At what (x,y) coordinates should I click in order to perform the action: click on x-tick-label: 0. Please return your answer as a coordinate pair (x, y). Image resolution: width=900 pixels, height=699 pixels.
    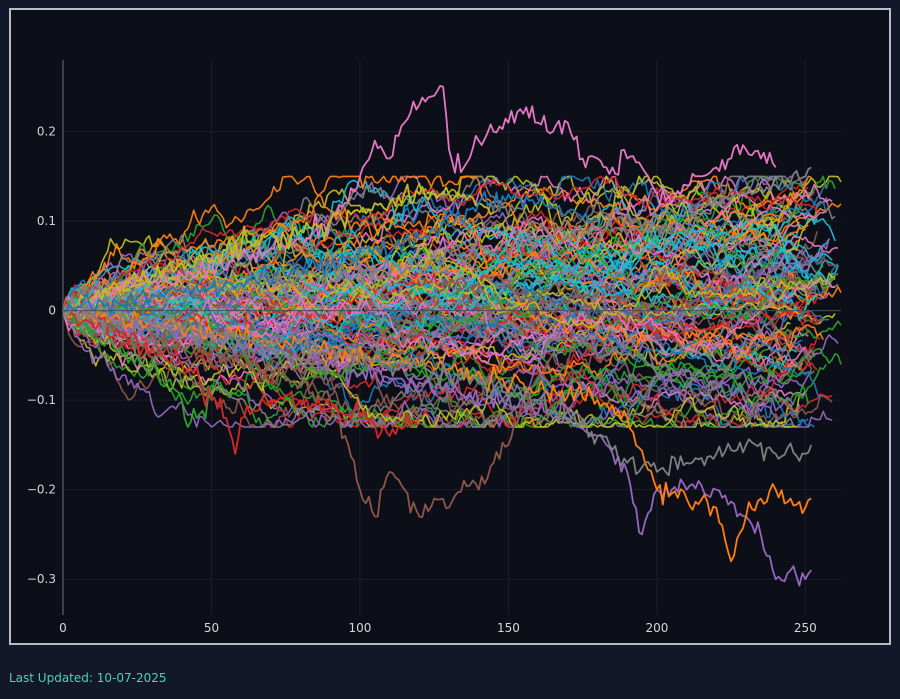
    Looking at the image, I should click on (63, 628).